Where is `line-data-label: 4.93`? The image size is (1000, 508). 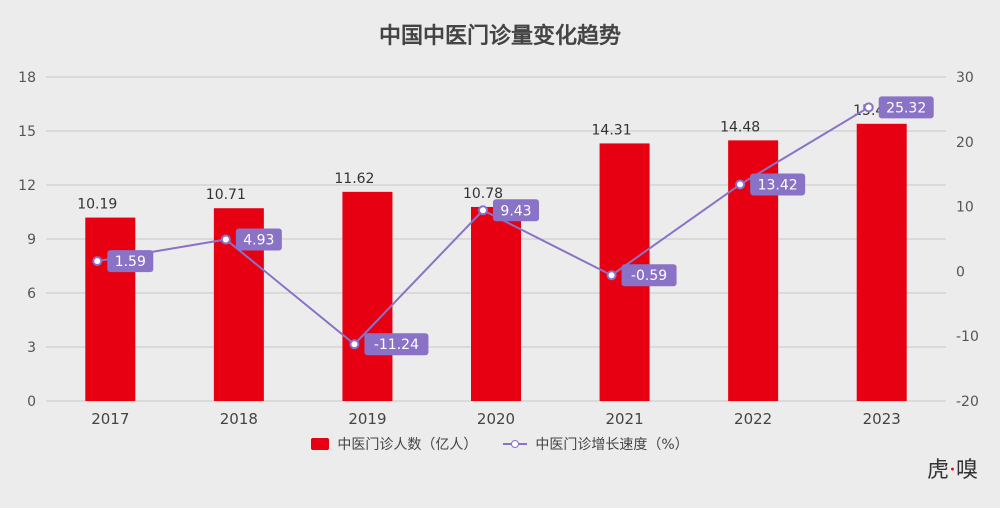 line-data-label: 4.93 is located at coordinates (258, 240).